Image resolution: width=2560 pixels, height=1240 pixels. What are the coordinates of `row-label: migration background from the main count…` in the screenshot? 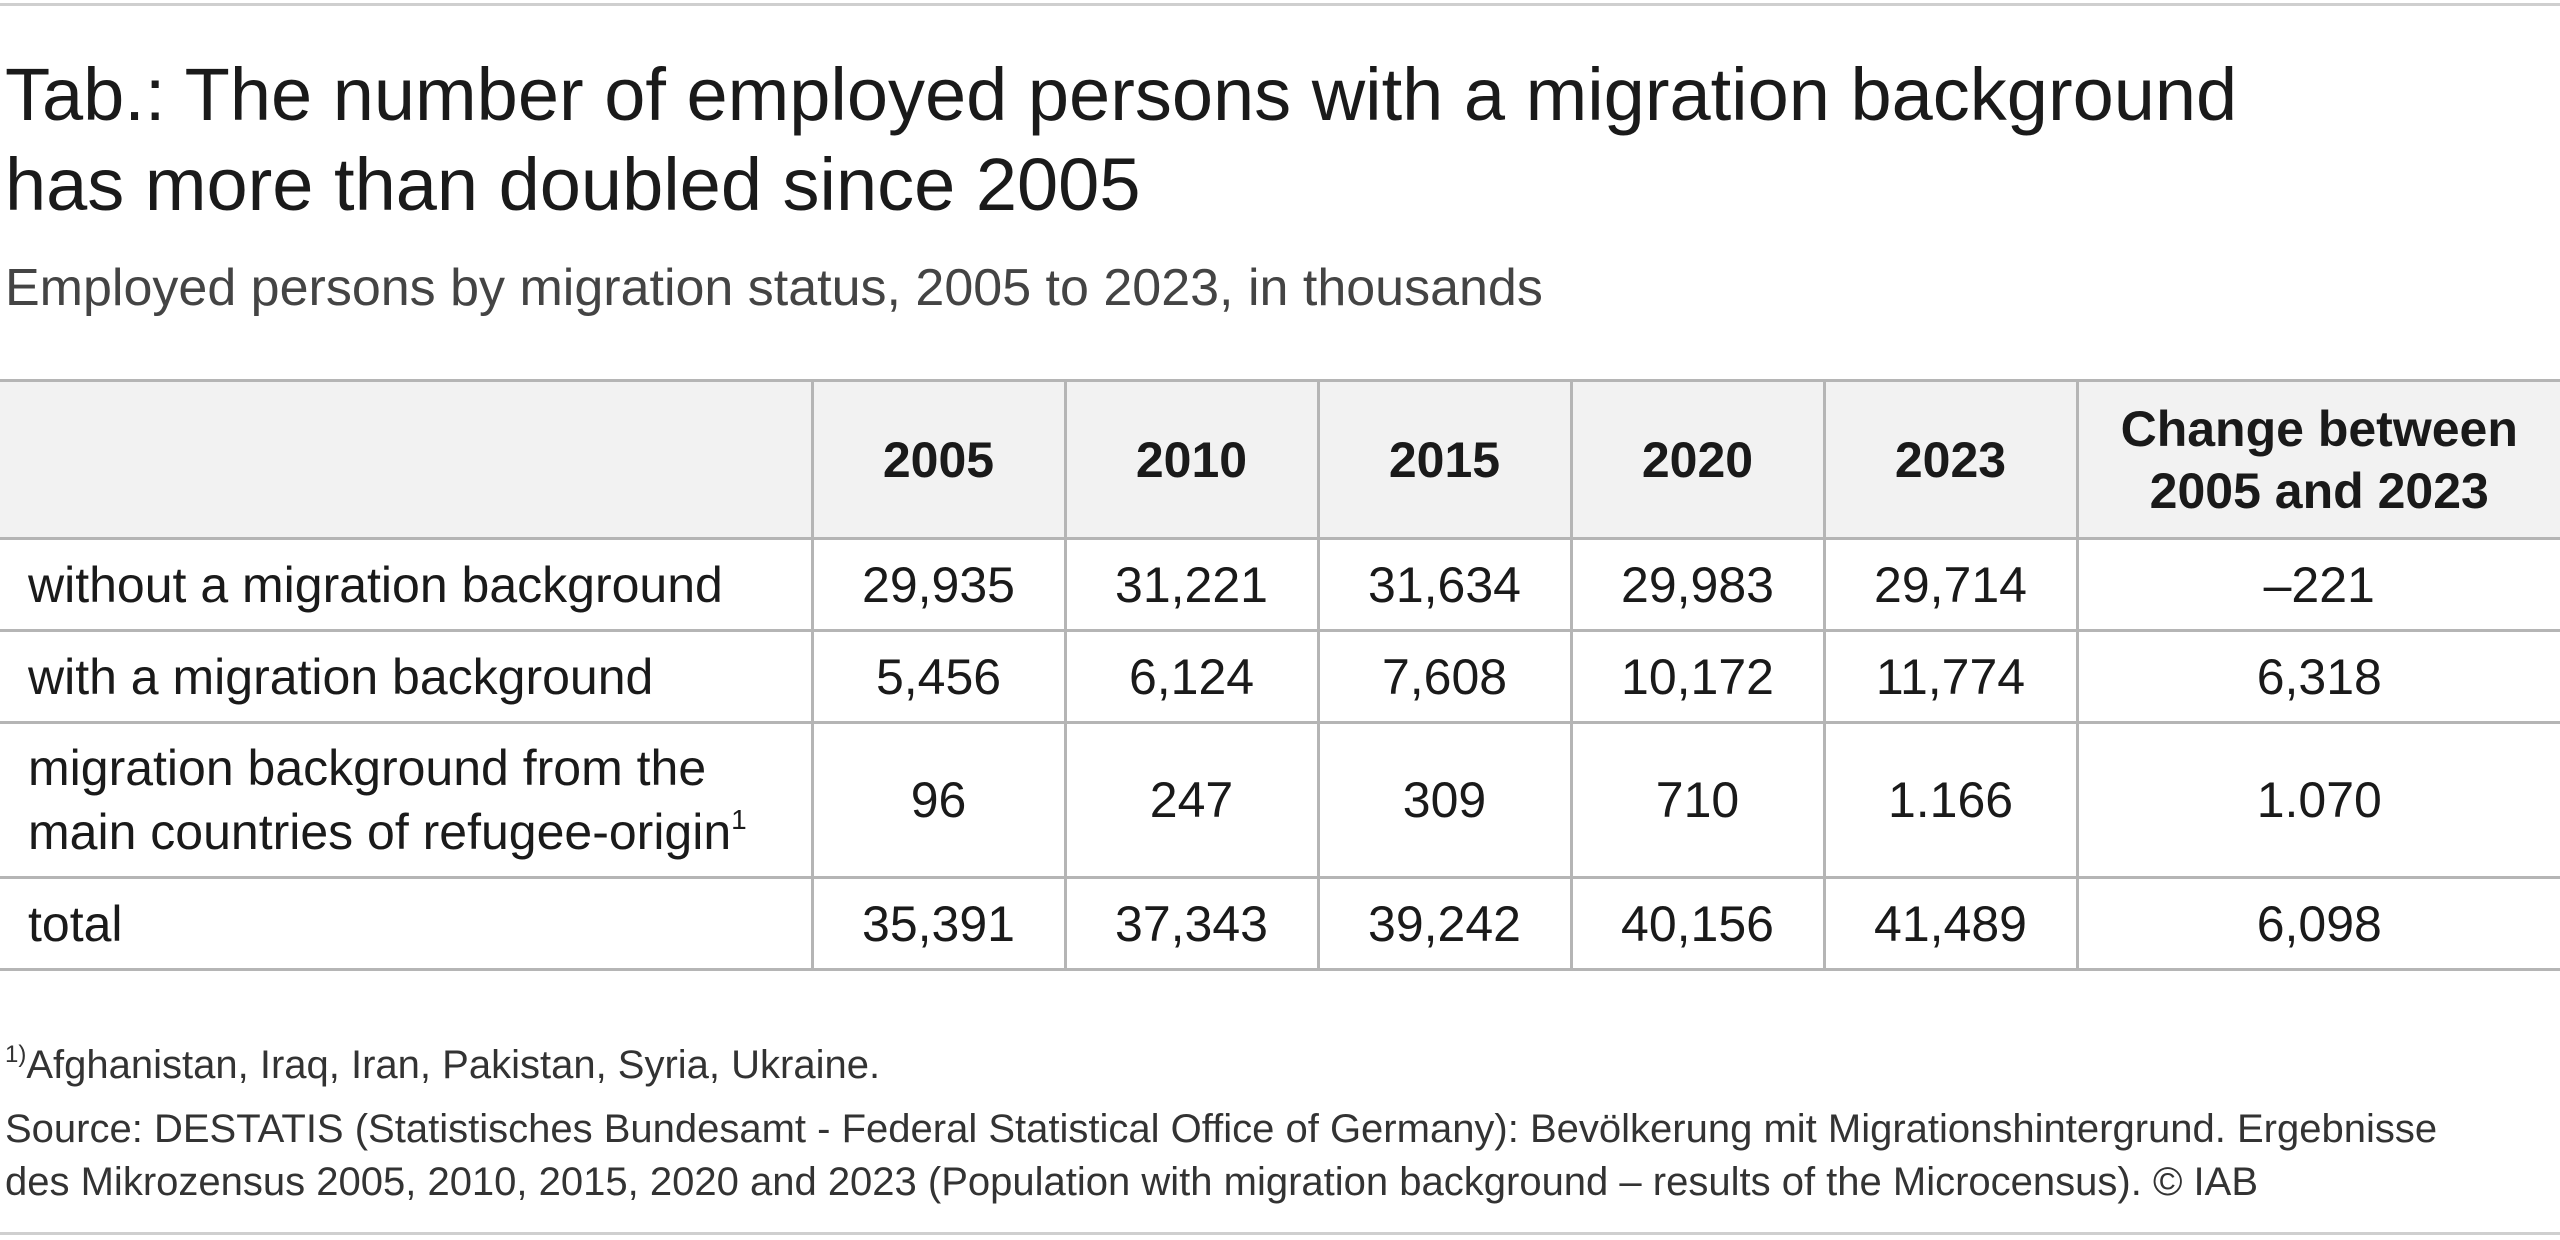 It's located at (407, 800).